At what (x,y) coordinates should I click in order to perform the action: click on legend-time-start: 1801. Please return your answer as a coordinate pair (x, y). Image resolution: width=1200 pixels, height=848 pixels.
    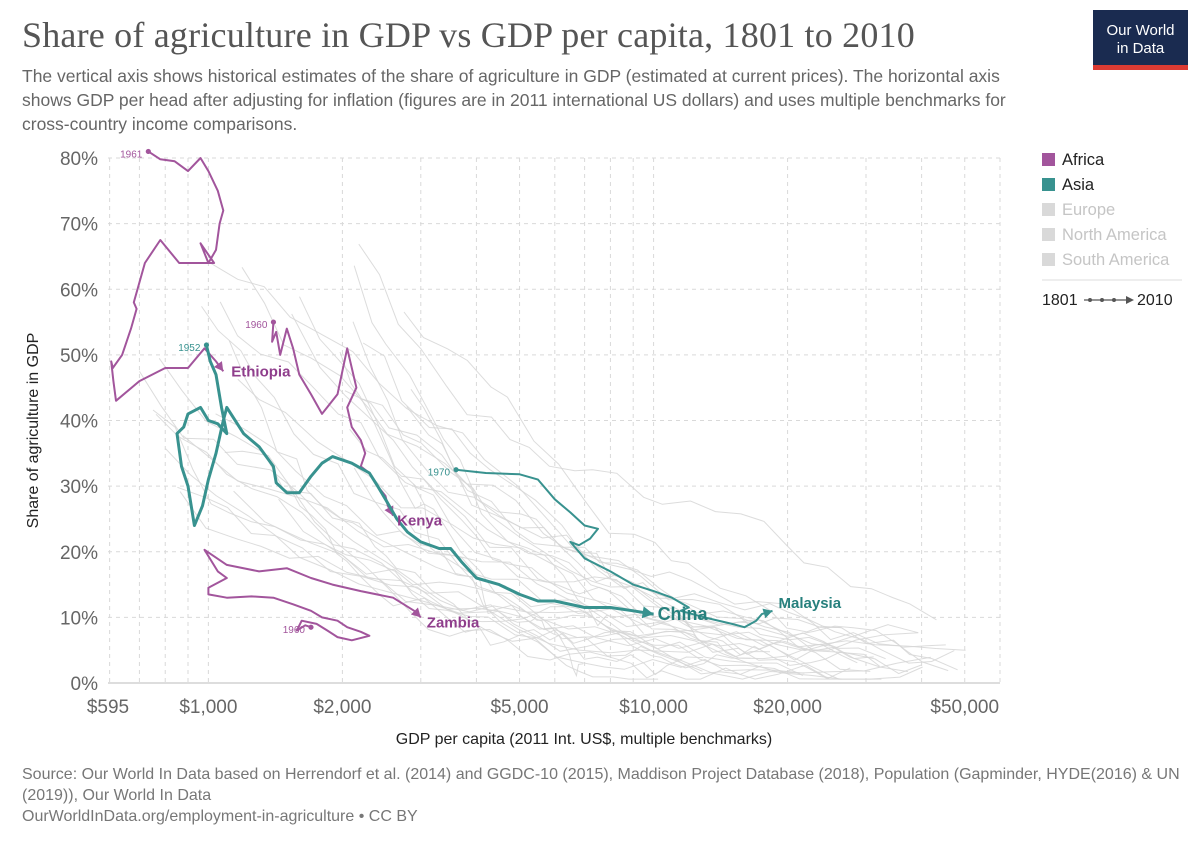
    Looking at the image, I should click on (1060, 300).